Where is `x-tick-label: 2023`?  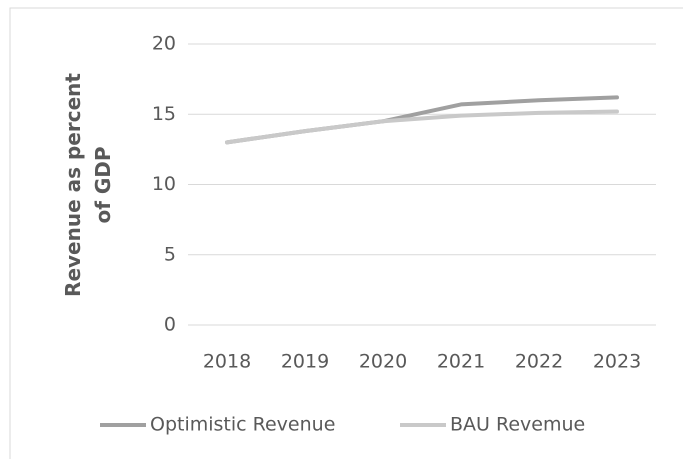
x-tick-label: 2023 is located at coordinates (617, 362).